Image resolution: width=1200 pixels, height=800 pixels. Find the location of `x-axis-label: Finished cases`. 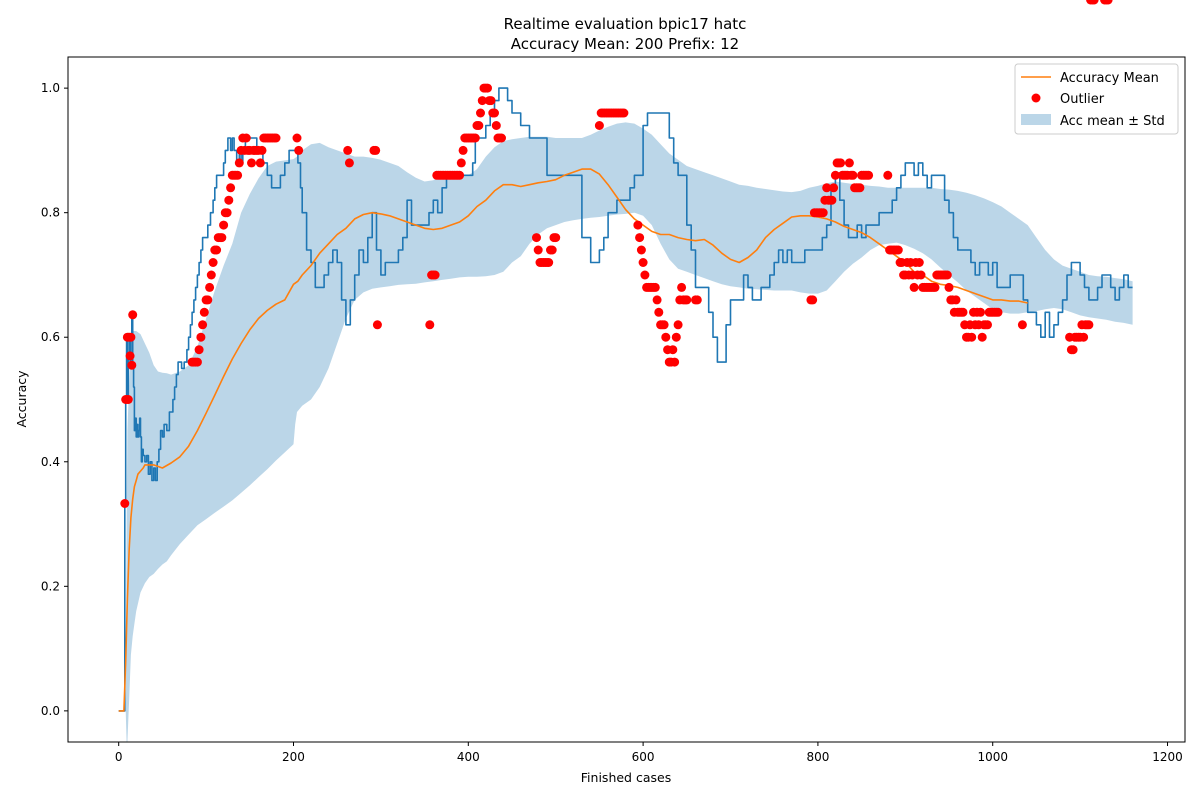

x-axis-label: Finished cases is located at coordinates (626, 777).